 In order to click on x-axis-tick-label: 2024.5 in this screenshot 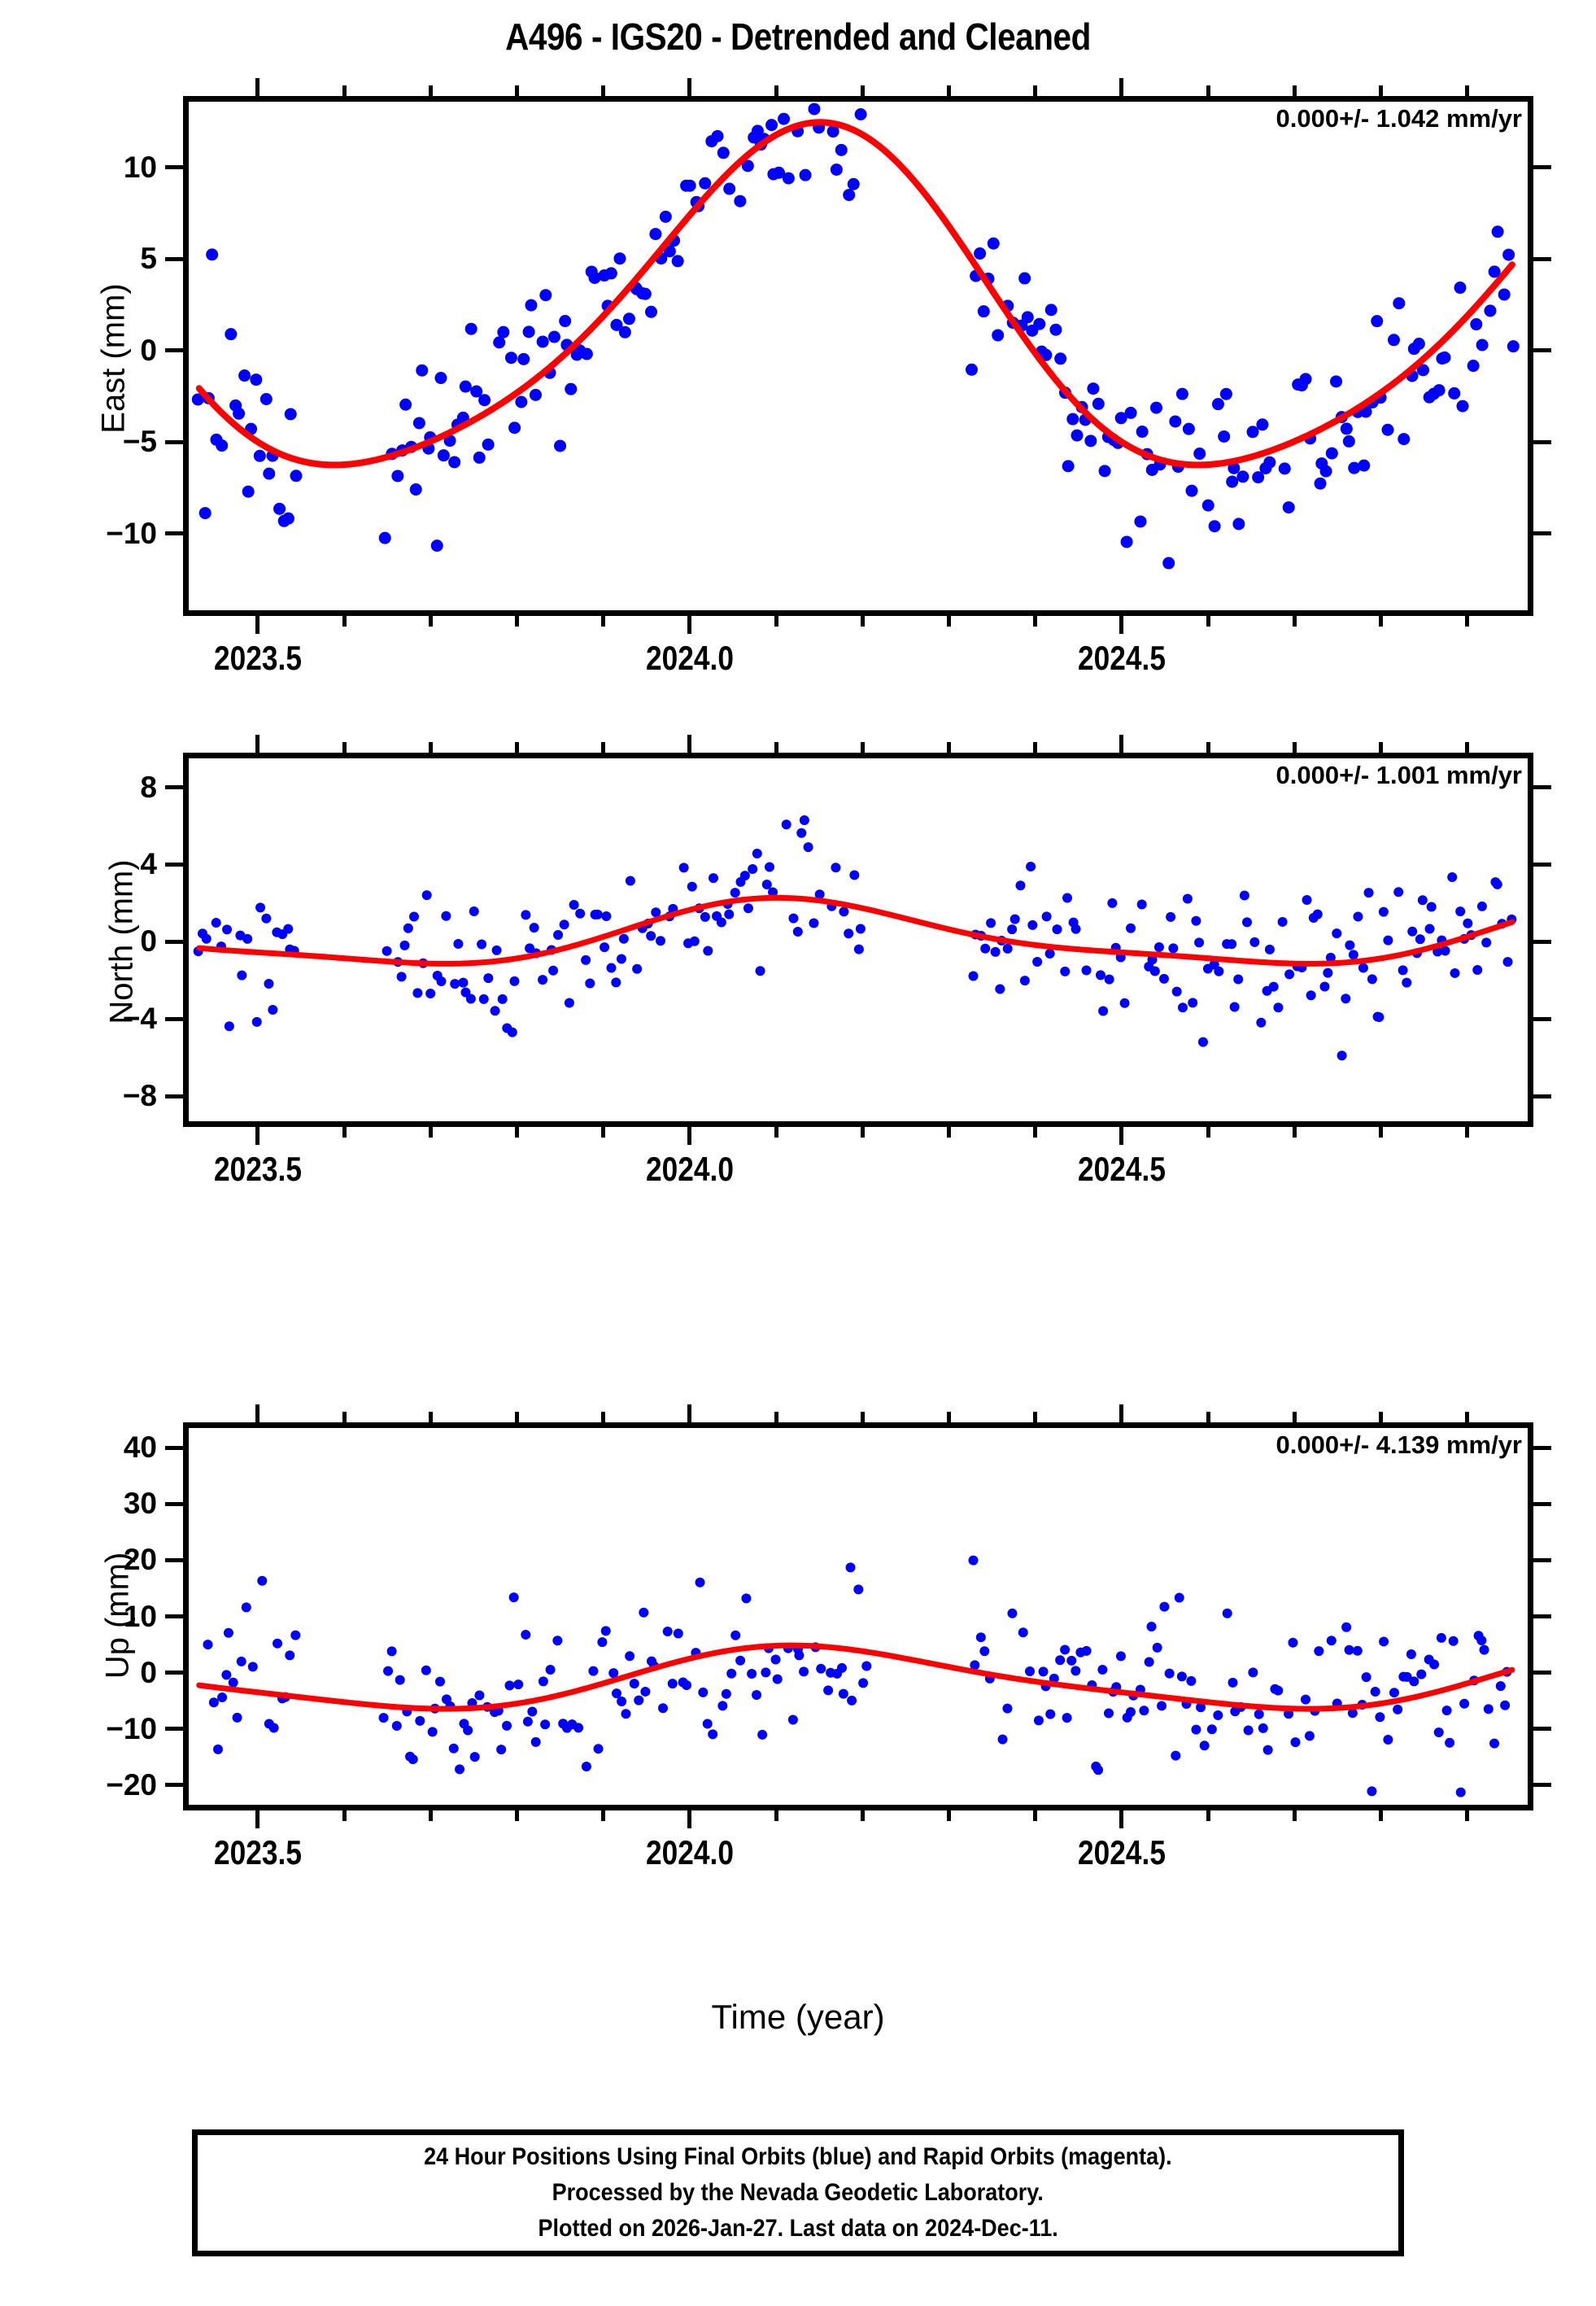, I will do `click(1121, 1852)`.